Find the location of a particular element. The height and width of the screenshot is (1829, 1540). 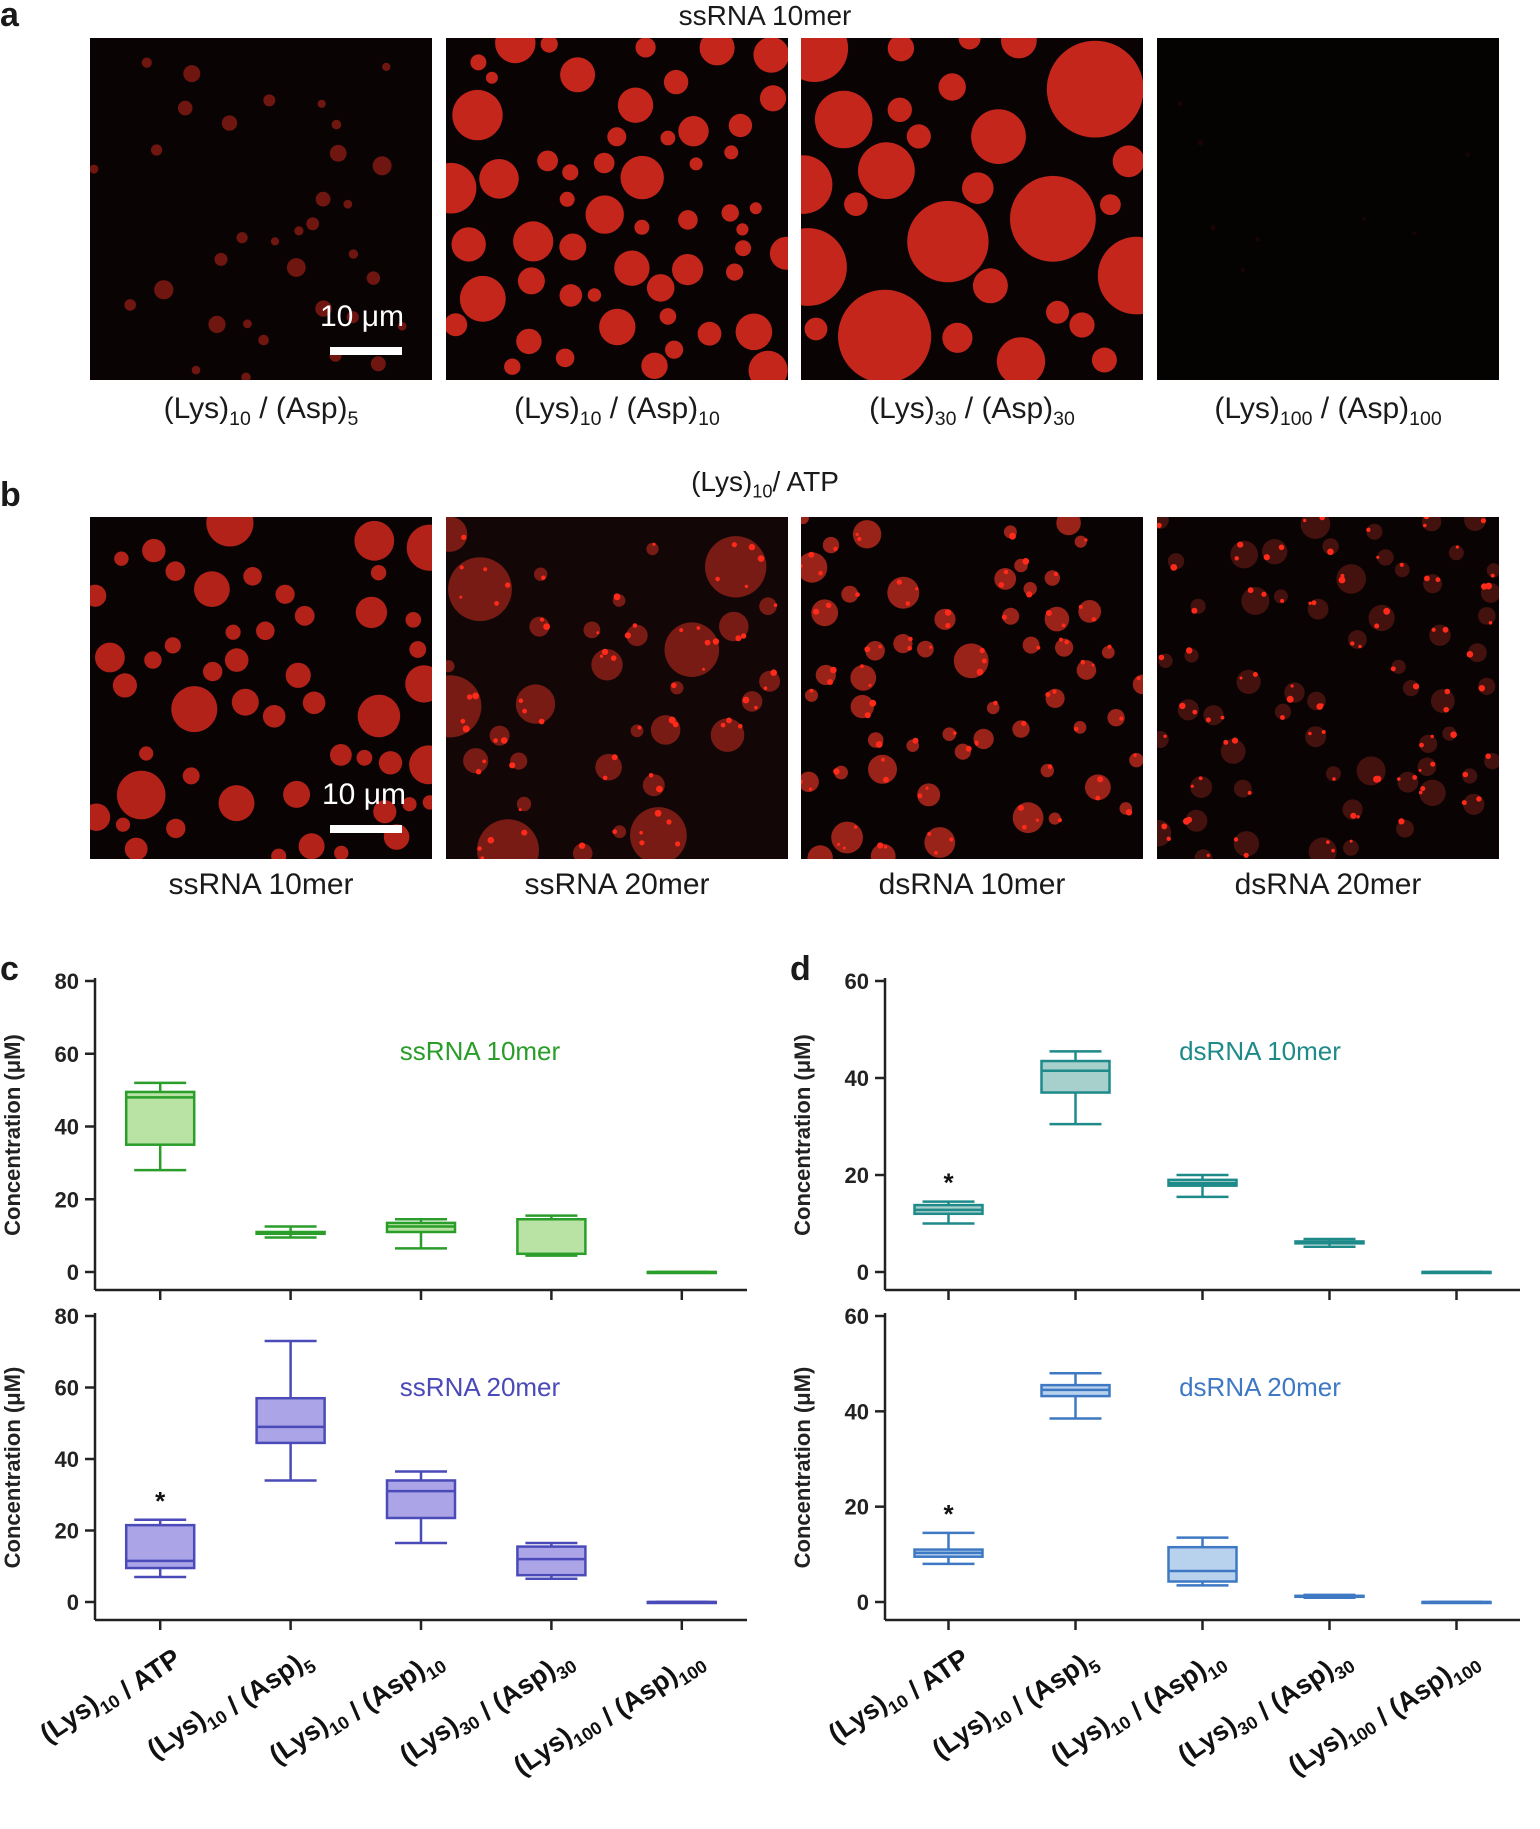

micrograph-b4 is located at coordinates (1328, 688).